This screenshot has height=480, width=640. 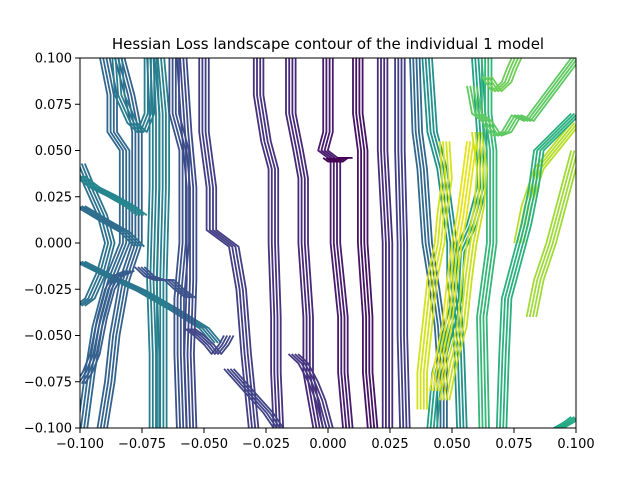 I want to click on x-tick-label-2: −0.075, so click(x=142, y=444).